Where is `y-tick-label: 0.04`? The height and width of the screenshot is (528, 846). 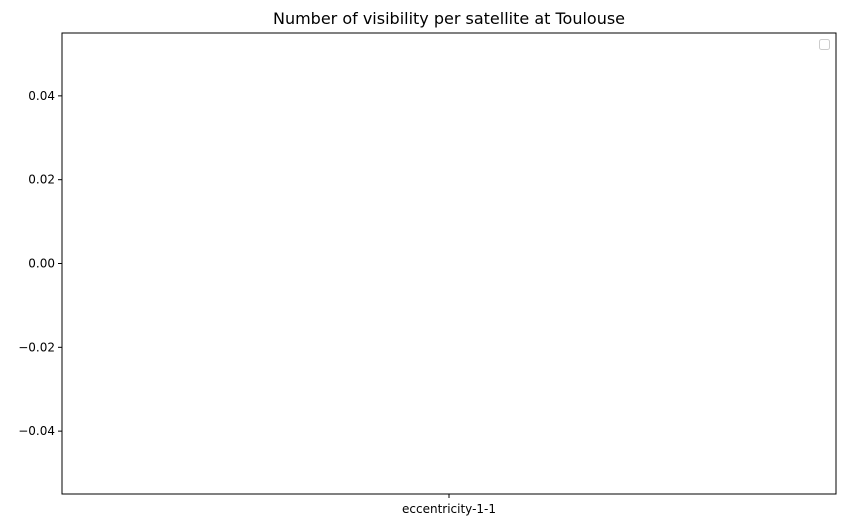
y-tick-label: 0.04 is located at coordinates (41, 96).